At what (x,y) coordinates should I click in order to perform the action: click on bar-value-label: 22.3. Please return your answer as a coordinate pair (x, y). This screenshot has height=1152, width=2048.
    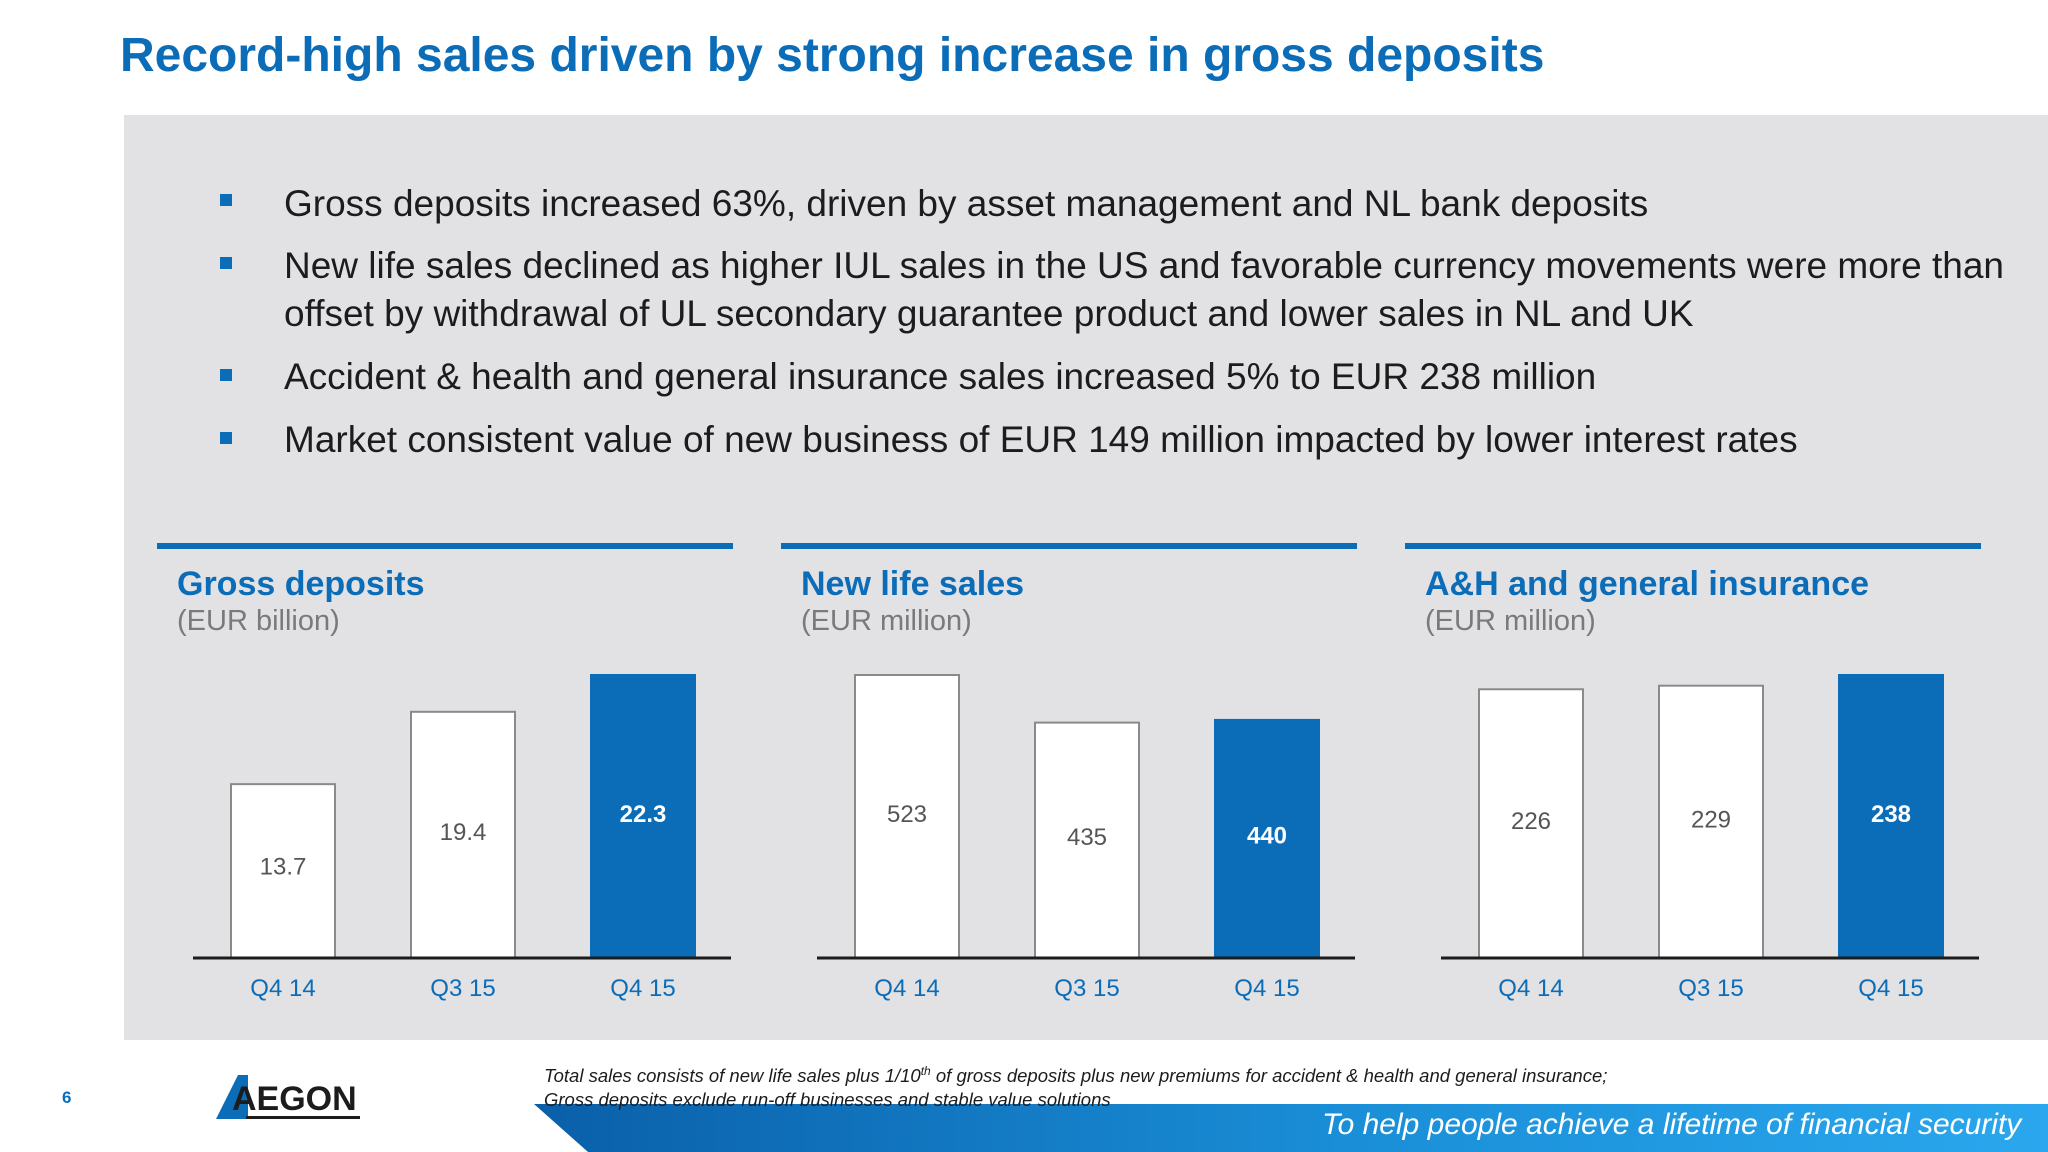
    Looking at the image, I should click on (643, 814).